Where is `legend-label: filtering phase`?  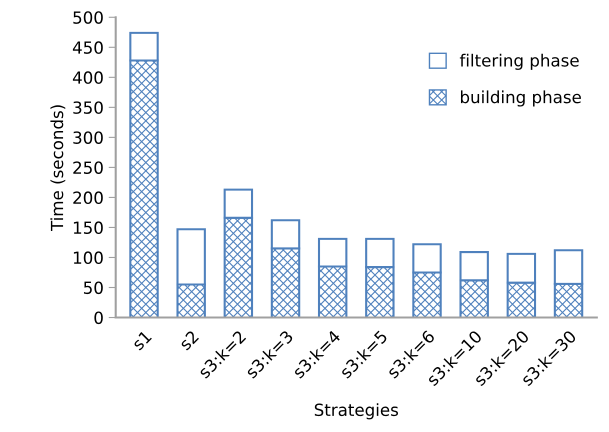
legend-label: filtering phase is located at coordinates (519, 62).